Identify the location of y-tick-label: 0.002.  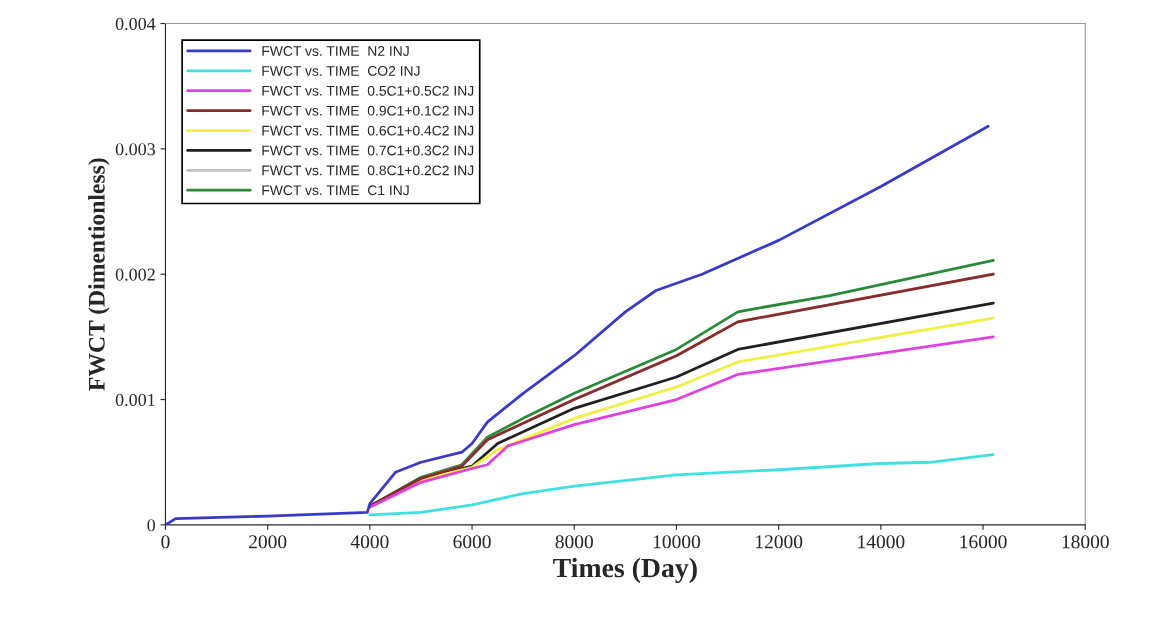
(135, 274).